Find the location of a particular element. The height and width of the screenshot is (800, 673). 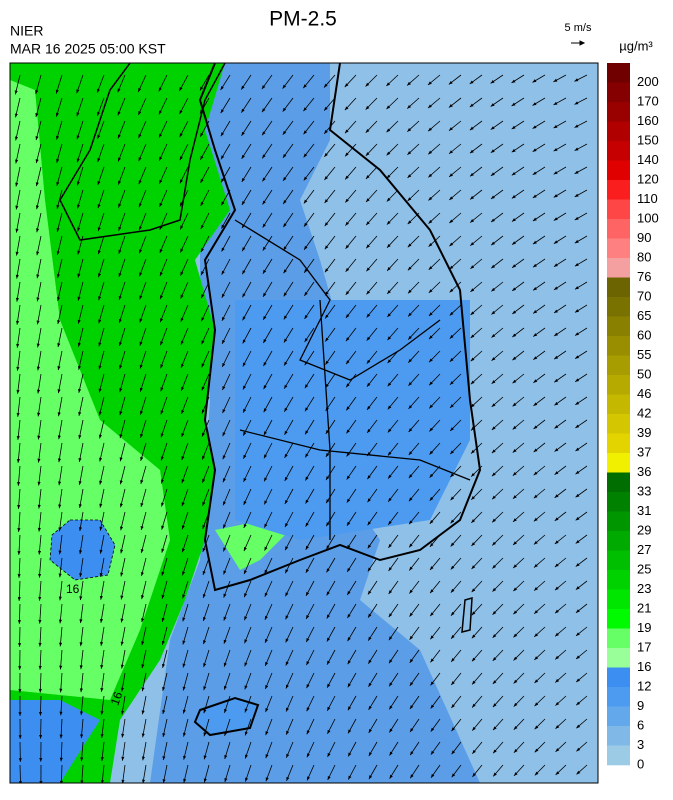

colorbar-label: 6 is located at coordinates (640, 724).